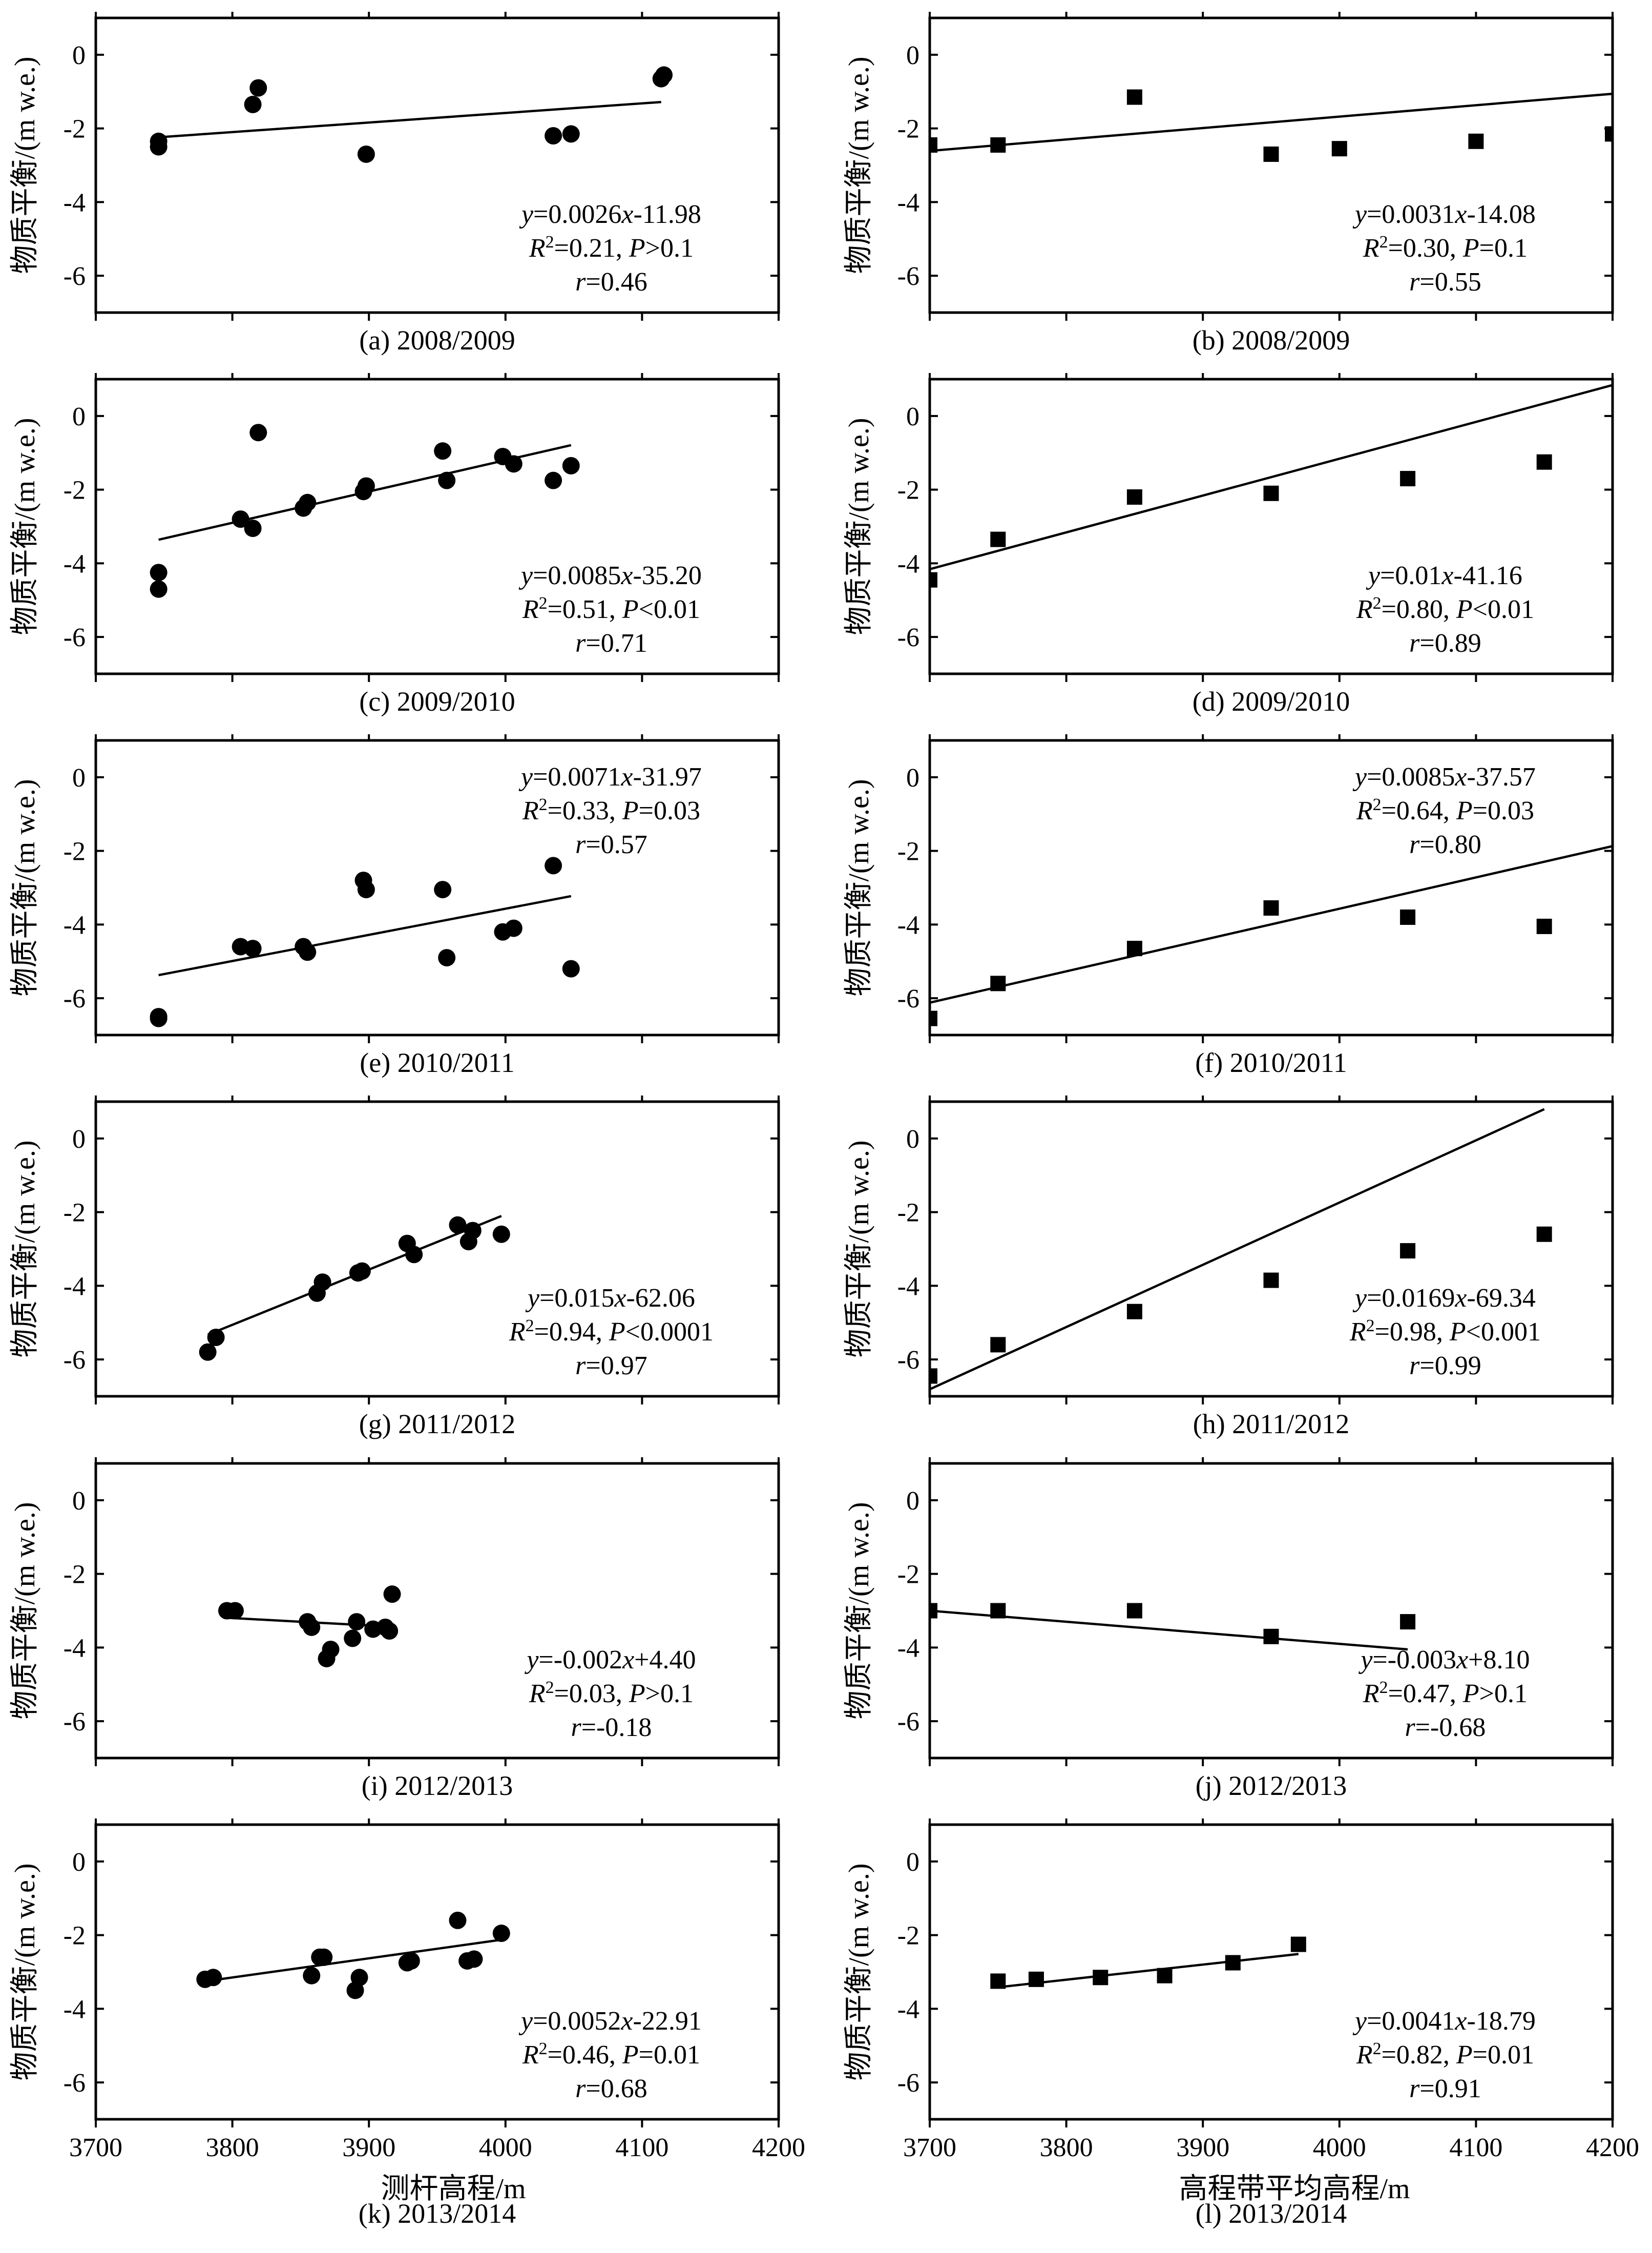  Describe the element at coordinates (1445, 845) in the screenshot. I see `r-text: r=0.80` at that location.